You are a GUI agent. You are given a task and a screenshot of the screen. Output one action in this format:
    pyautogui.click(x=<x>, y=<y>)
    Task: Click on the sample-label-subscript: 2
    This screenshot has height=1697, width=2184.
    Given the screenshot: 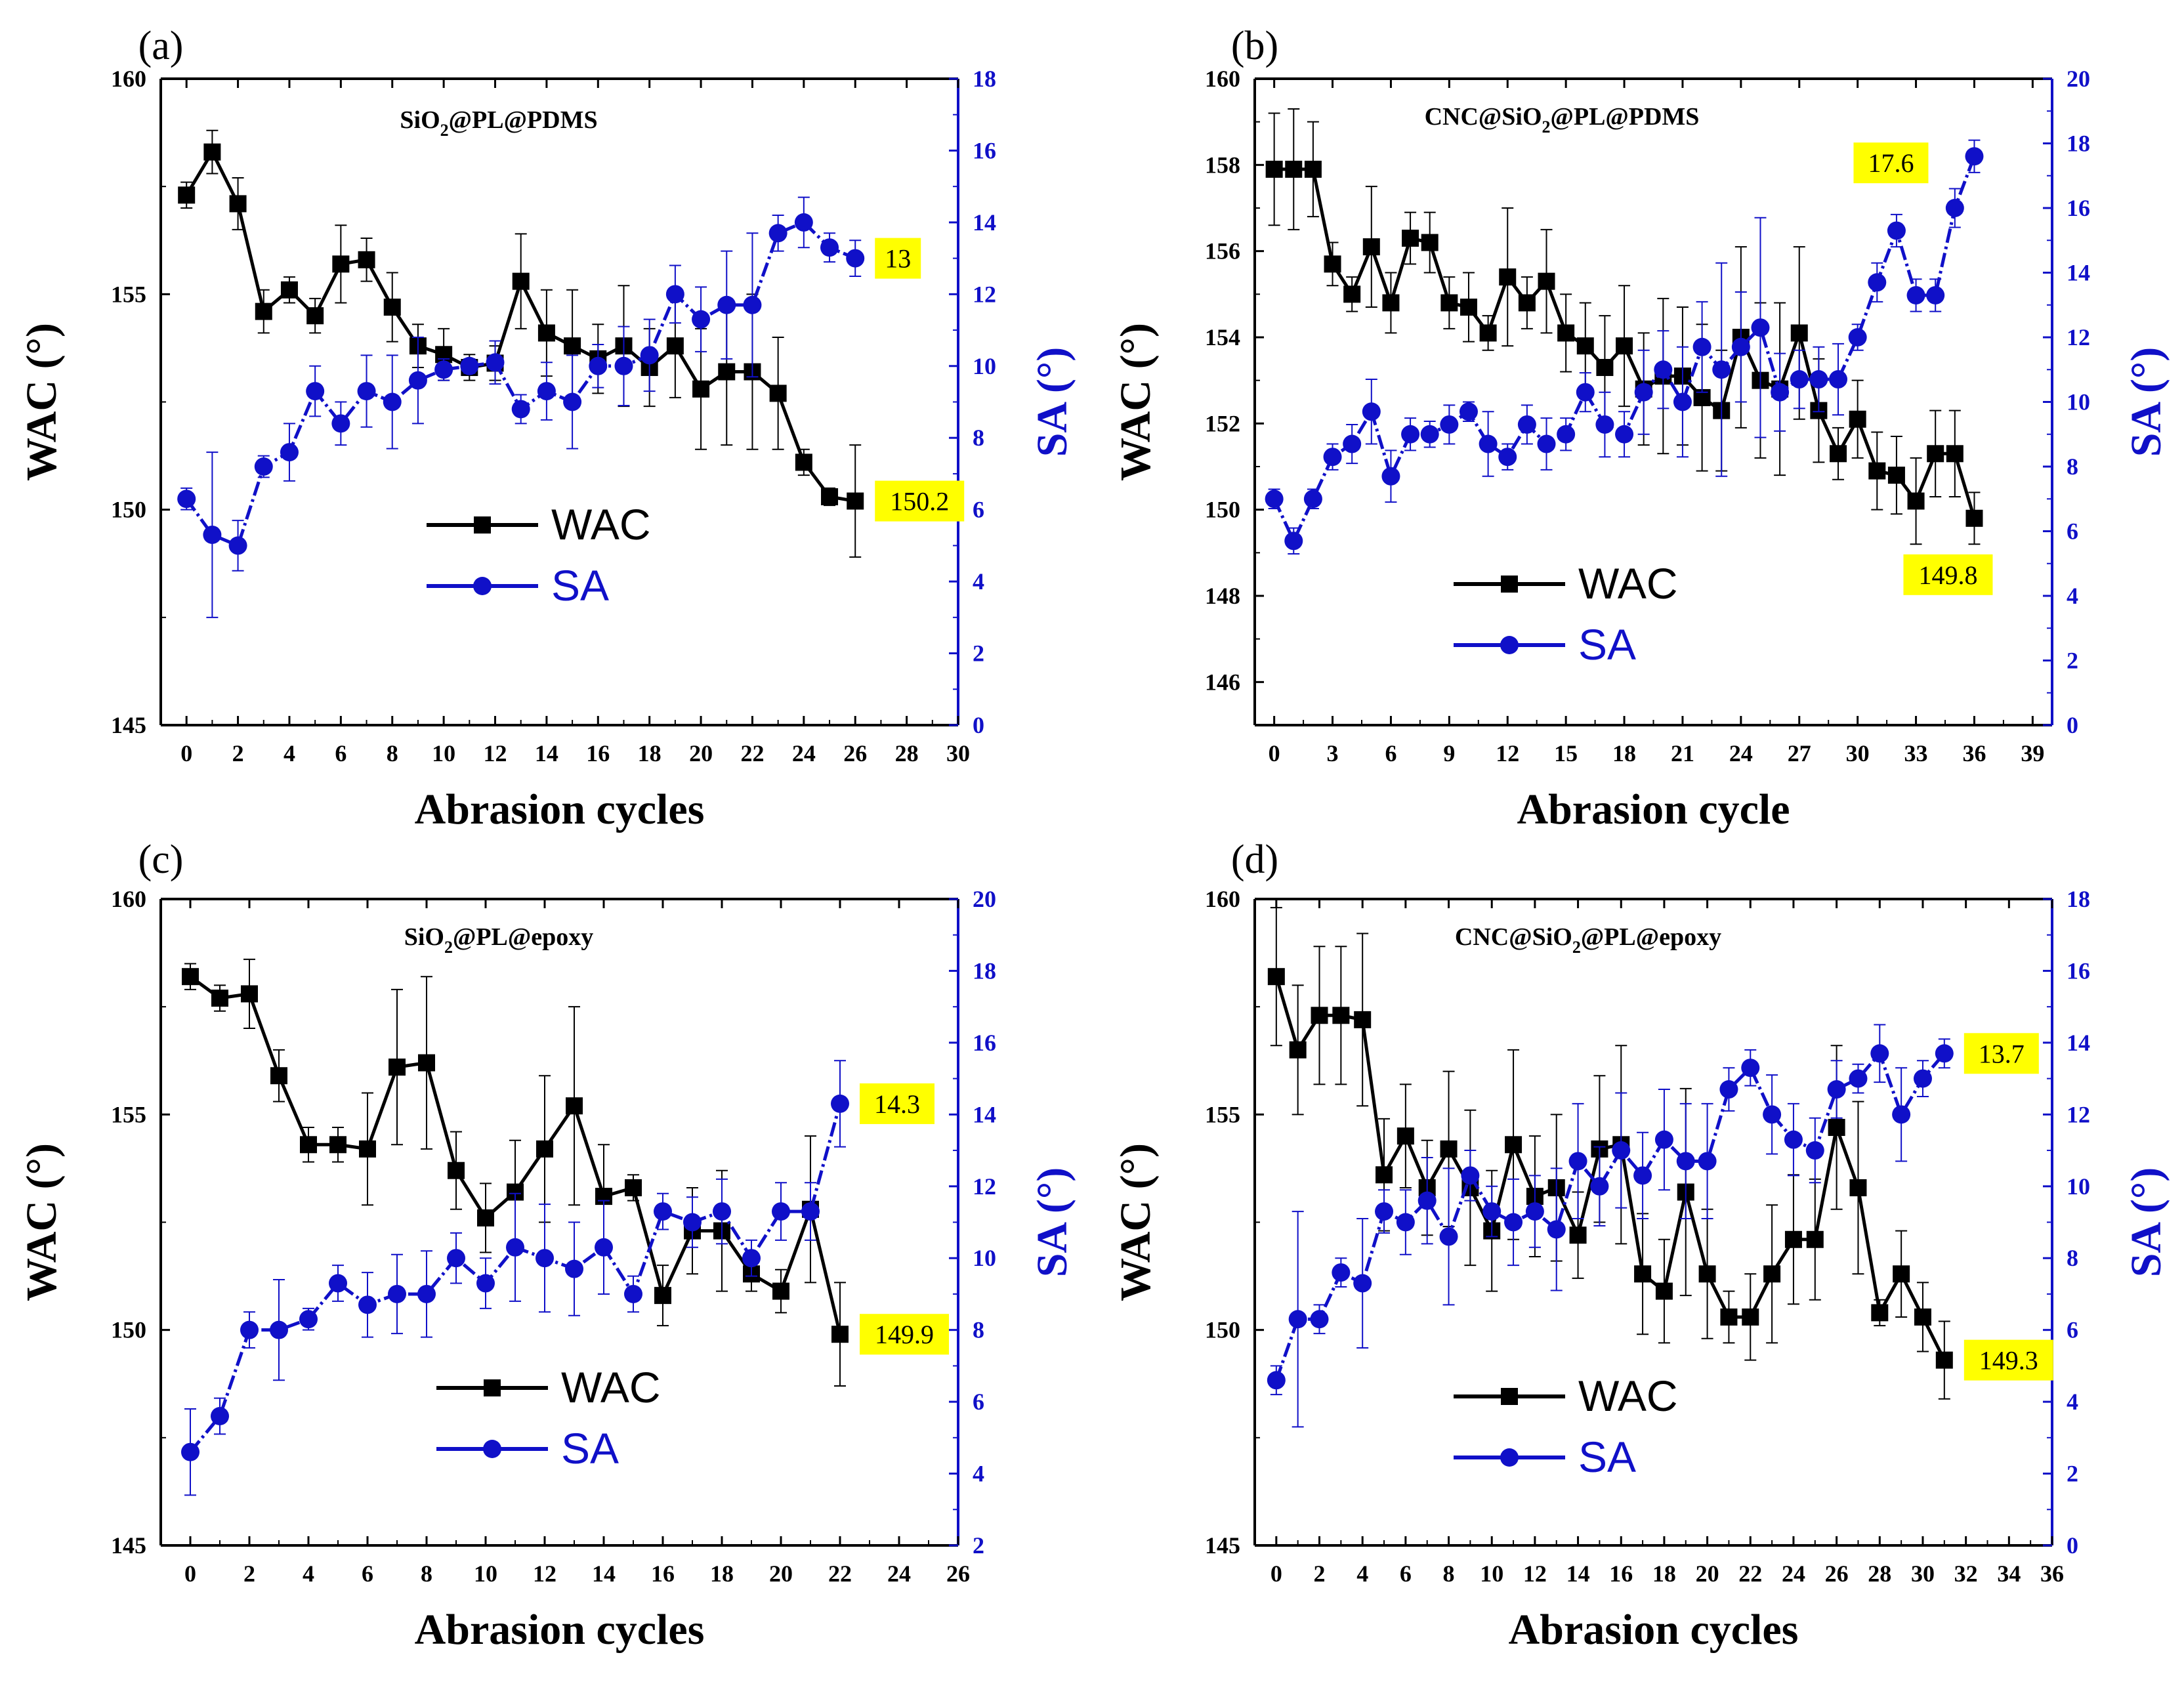 What is the action you would take?
    pyautogui.click(x=1576, y=948)
    